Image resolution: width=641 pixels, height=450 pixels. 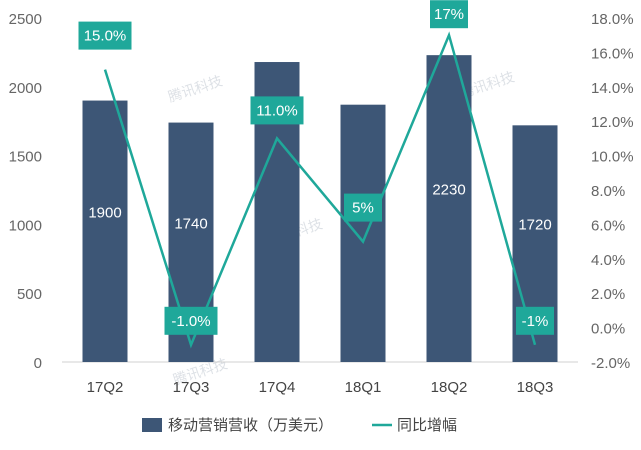 I want to click on line-data-label: 5%, so click(x=363, y=208).